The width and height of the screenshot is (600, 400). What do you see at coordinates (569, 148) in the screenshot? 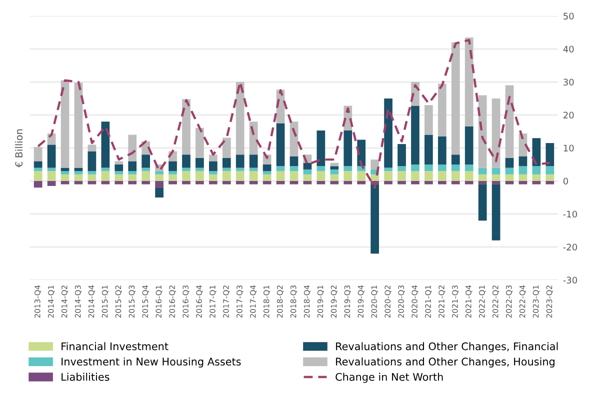
I see `y-tick-label: 10` at bounding box center [569, 148].